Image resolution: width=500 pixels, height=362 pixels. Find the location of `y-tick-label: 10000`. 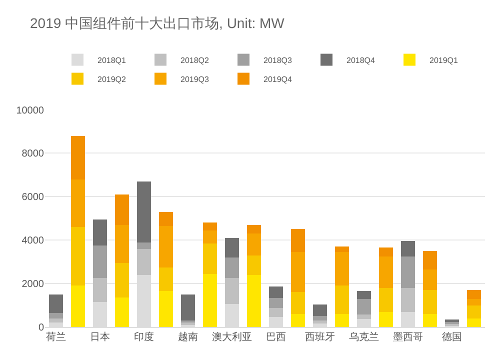

y-tick-label: 10000 is located at coordinates (30, 110).